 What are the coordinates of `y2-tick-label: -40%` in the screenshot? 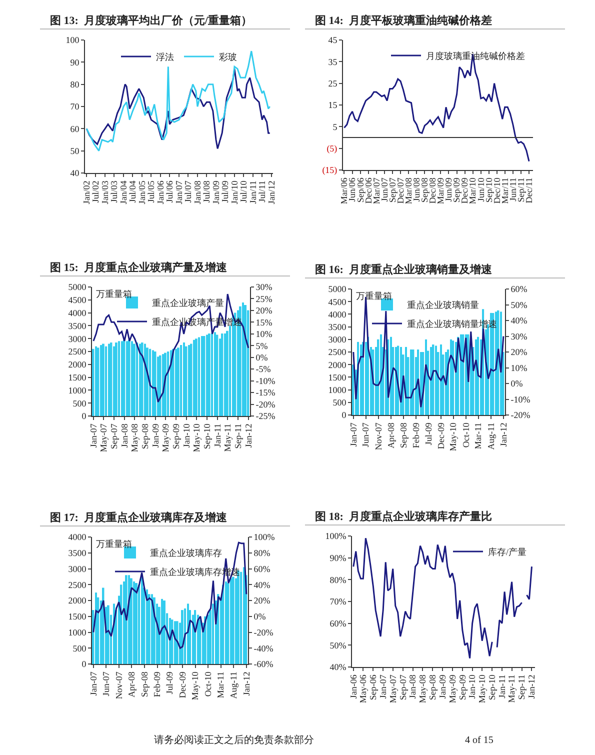 It's located at (264, 648).